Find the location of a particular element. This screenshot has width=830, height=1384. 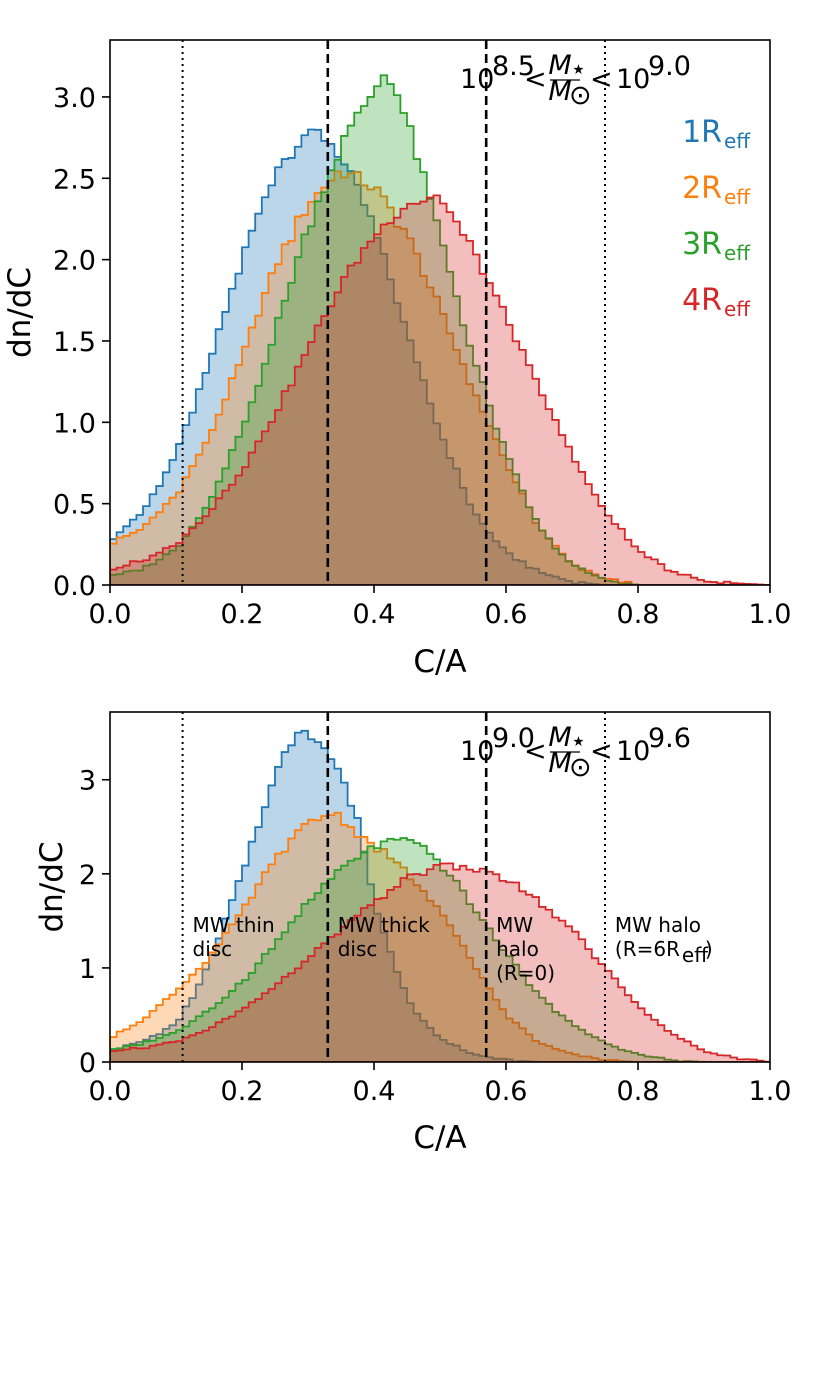

y-tick-label: 1 is located at coordinates (87, 969).